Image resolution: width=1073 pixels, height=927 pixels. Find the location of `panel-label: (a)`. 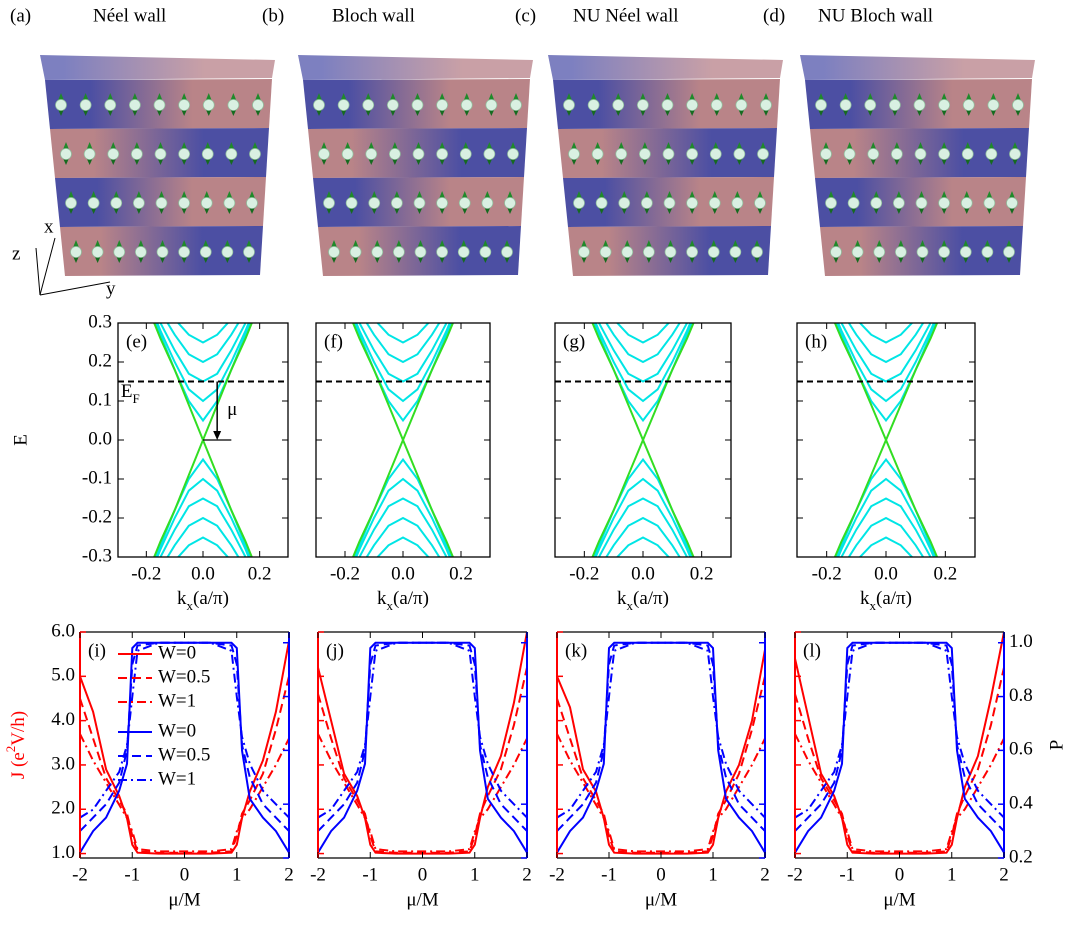

panel-label: (a) is located at coordinates (20, 15).